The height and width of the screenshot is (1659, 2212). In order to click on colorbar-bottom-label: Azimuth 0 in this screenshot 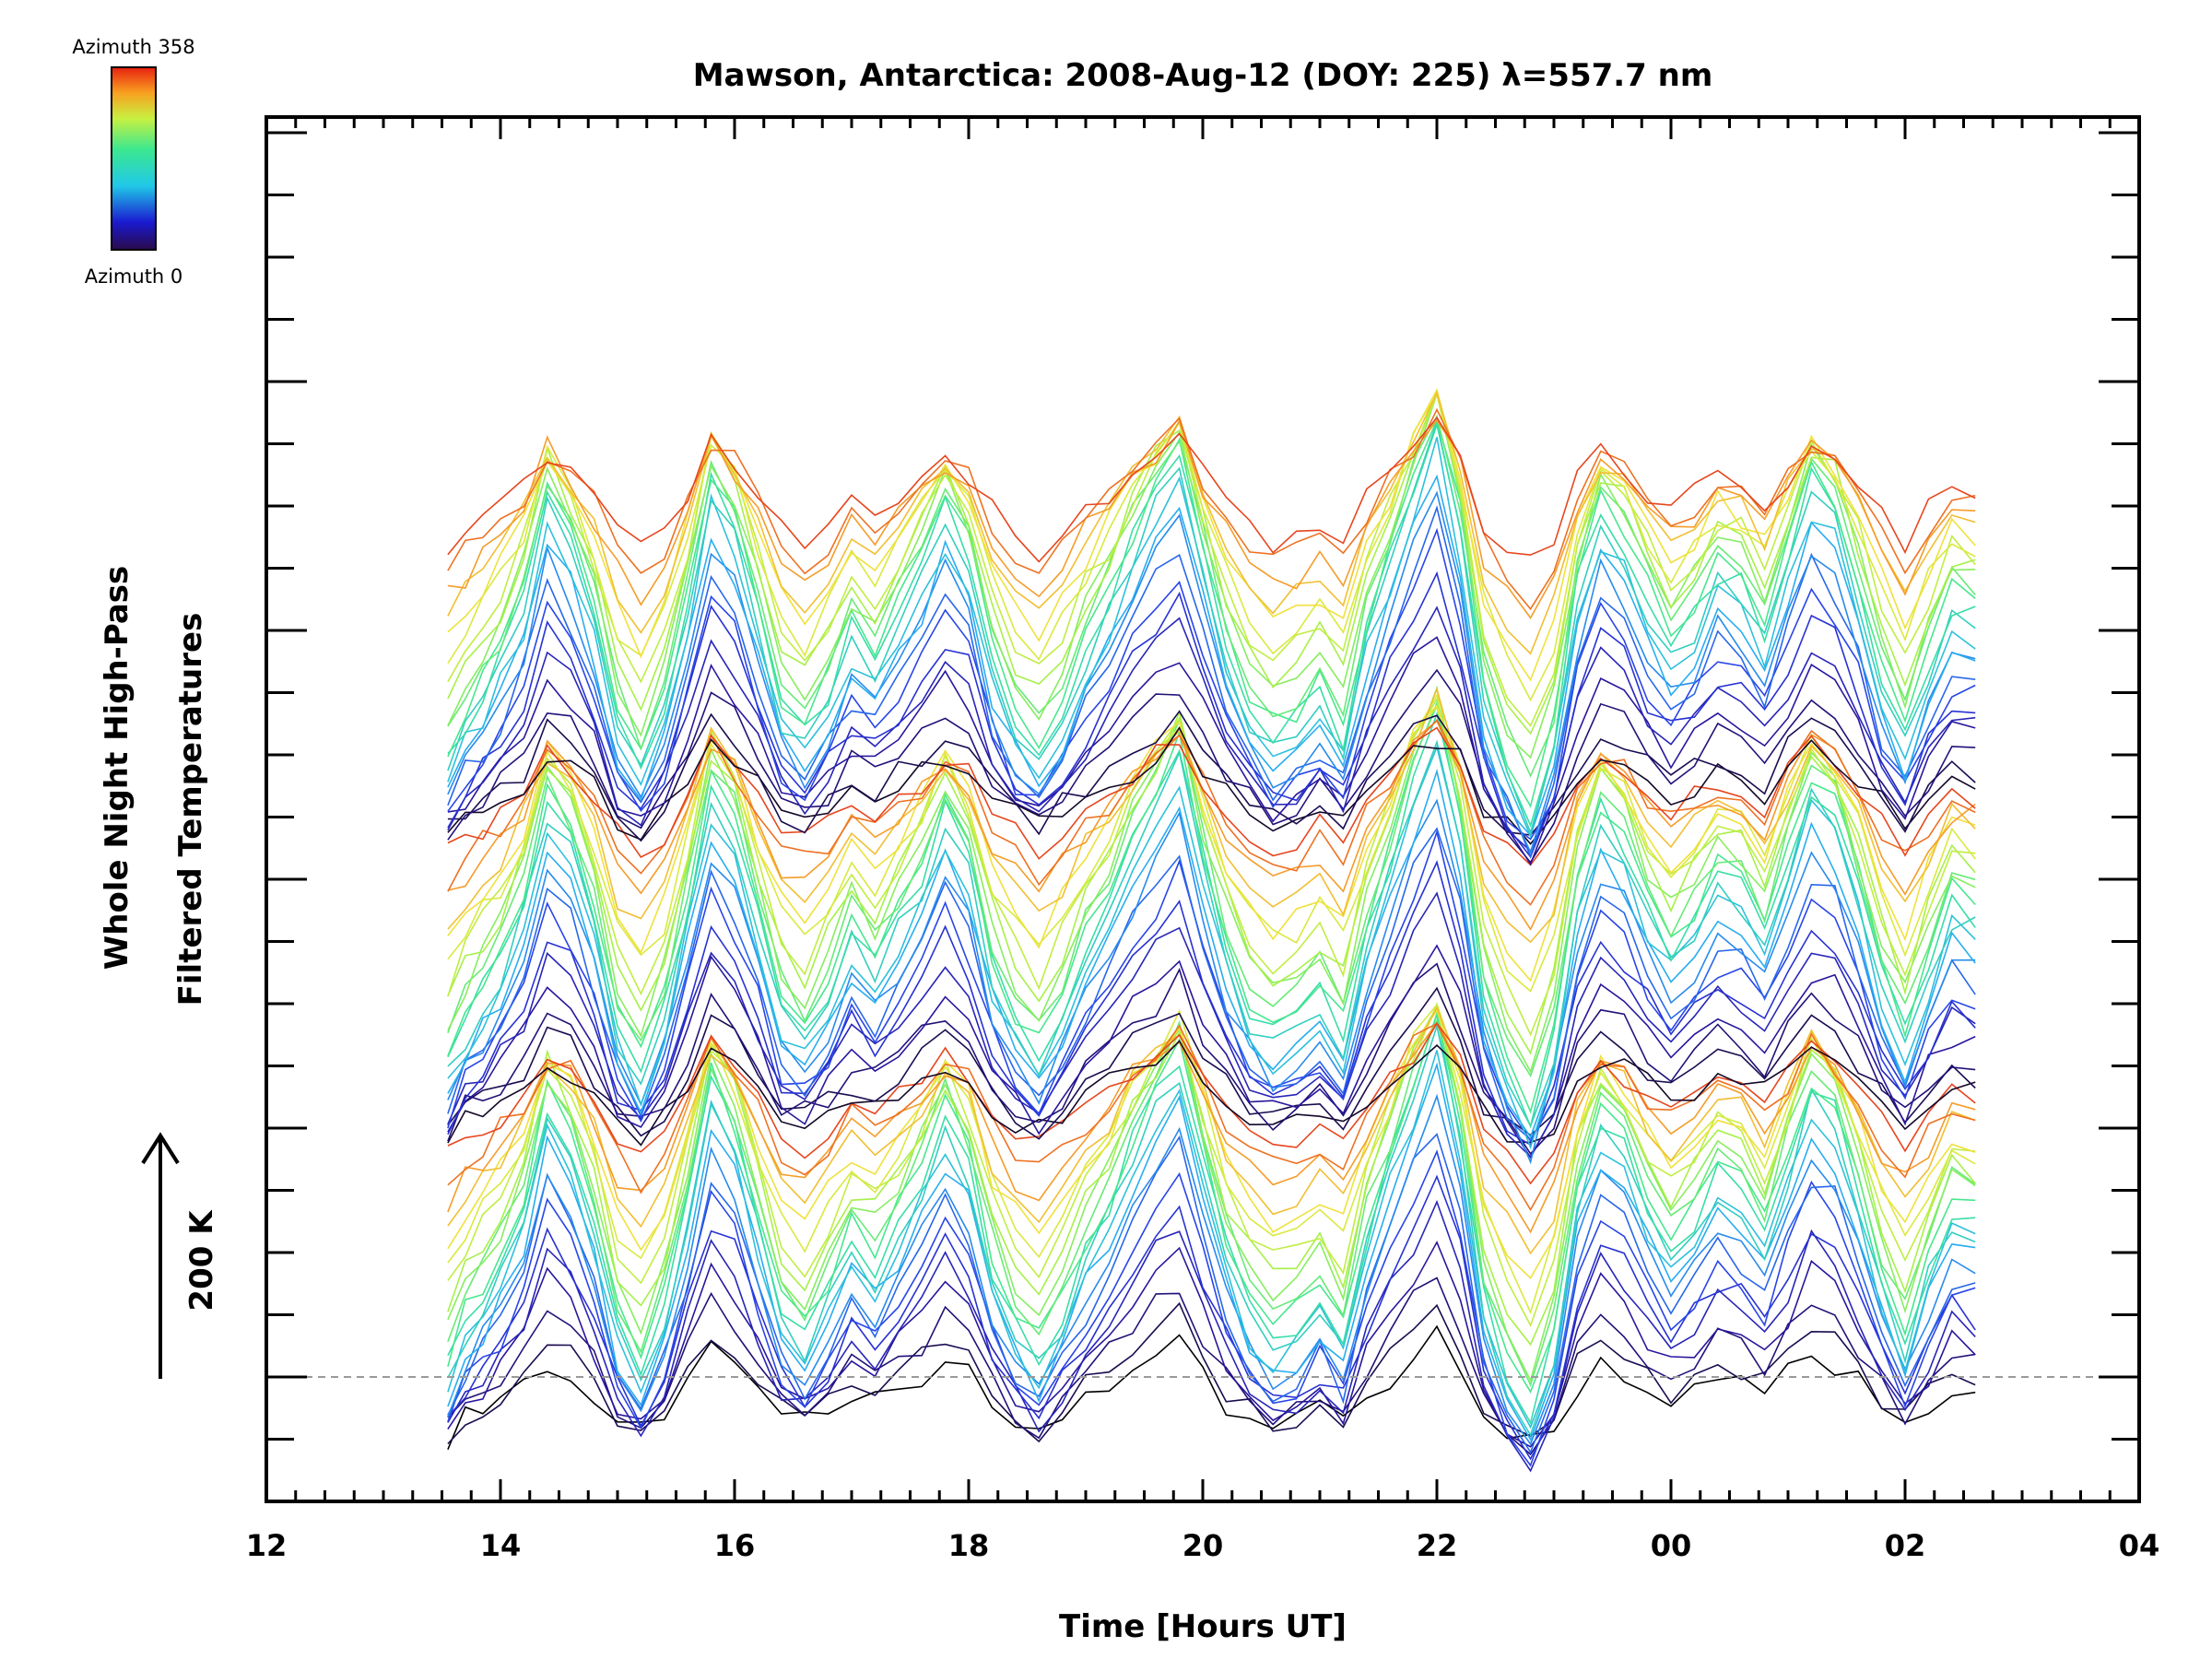, I will do `click(134, 276)`.